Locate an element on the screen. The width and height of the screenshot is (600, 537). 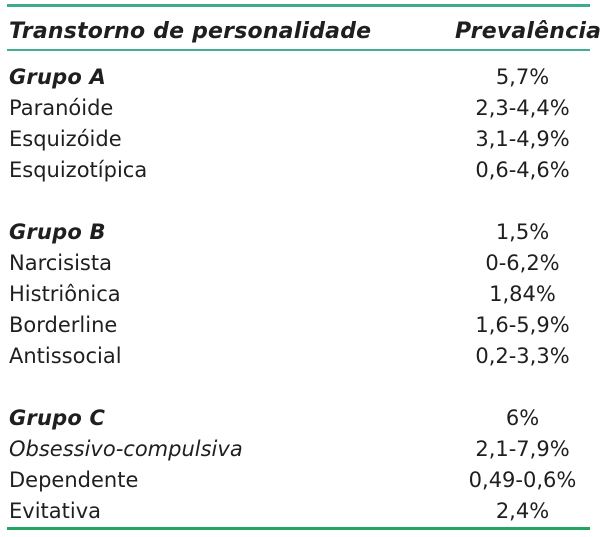
row-label: Histriônica is located at coordinates (65, 294).